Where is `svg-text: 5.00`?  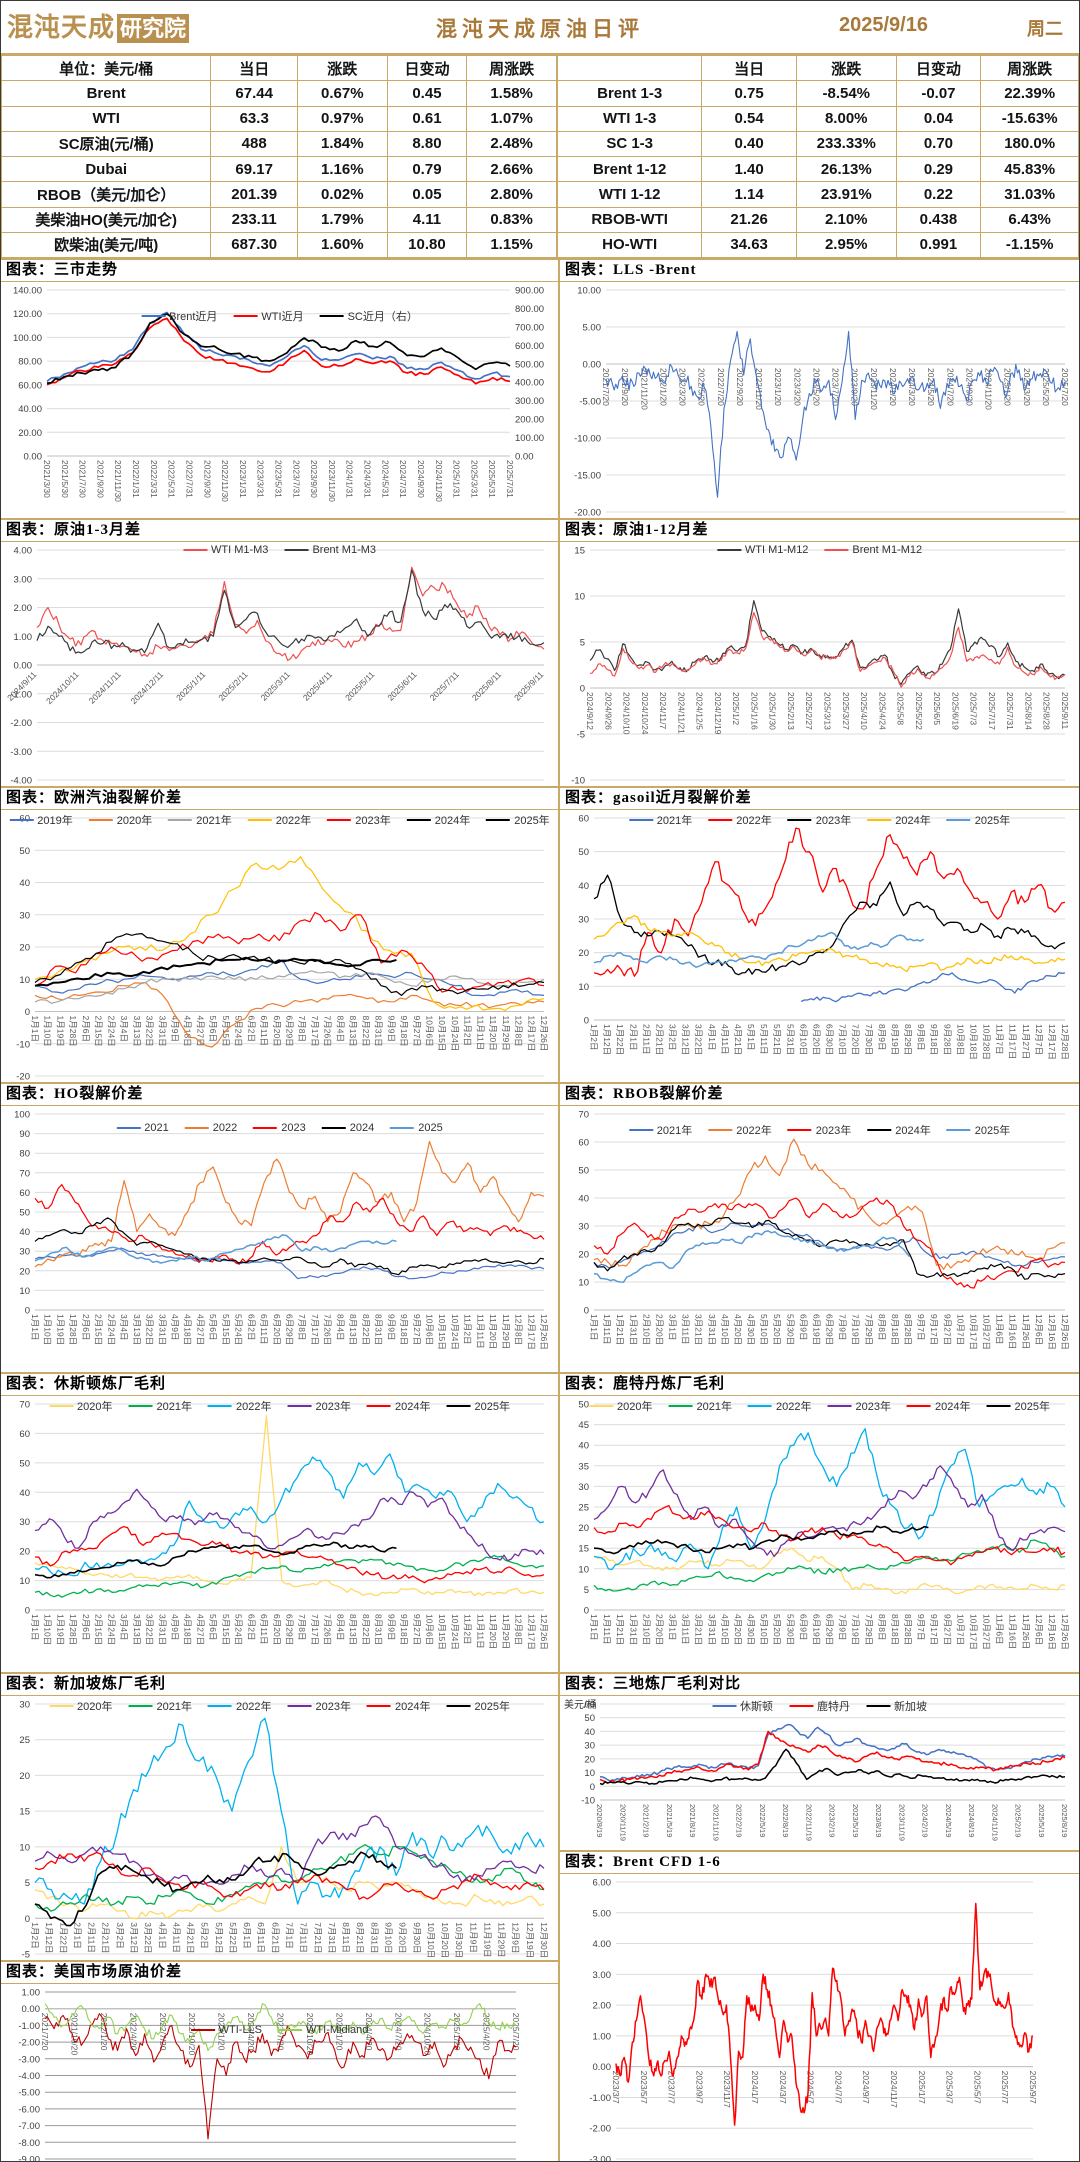 svg-text: 5.00 is located at coordinates (602, 1913).